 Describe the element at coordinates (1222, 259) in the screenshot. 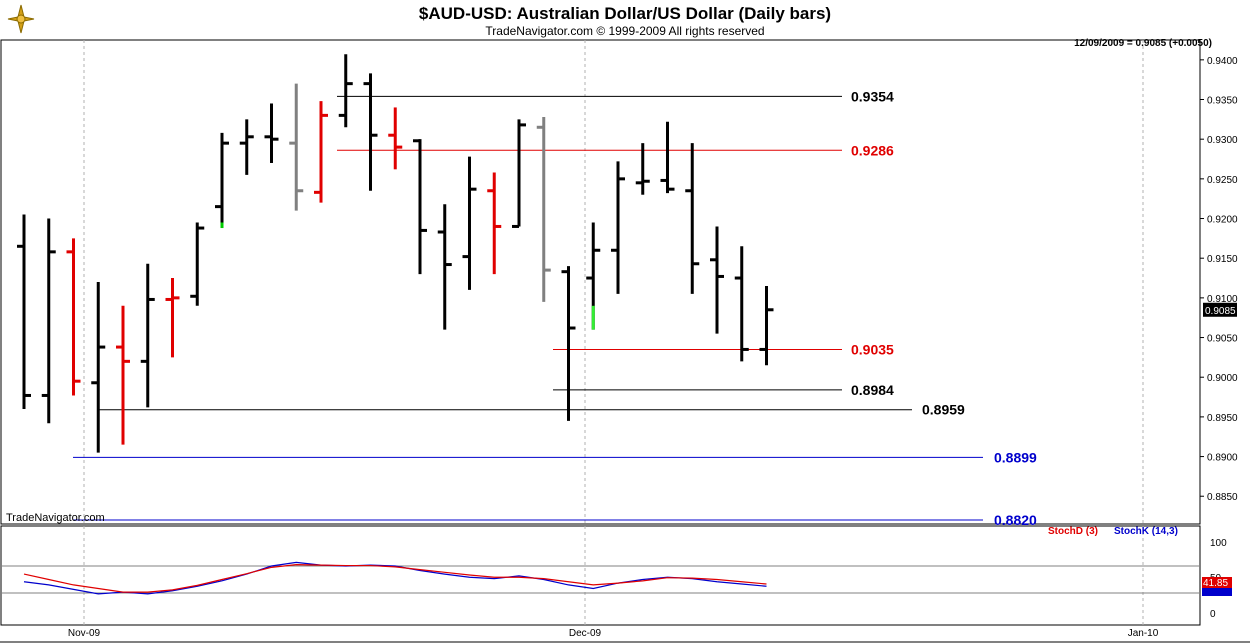

I see `y-tick-label: 0.9150` at that location.